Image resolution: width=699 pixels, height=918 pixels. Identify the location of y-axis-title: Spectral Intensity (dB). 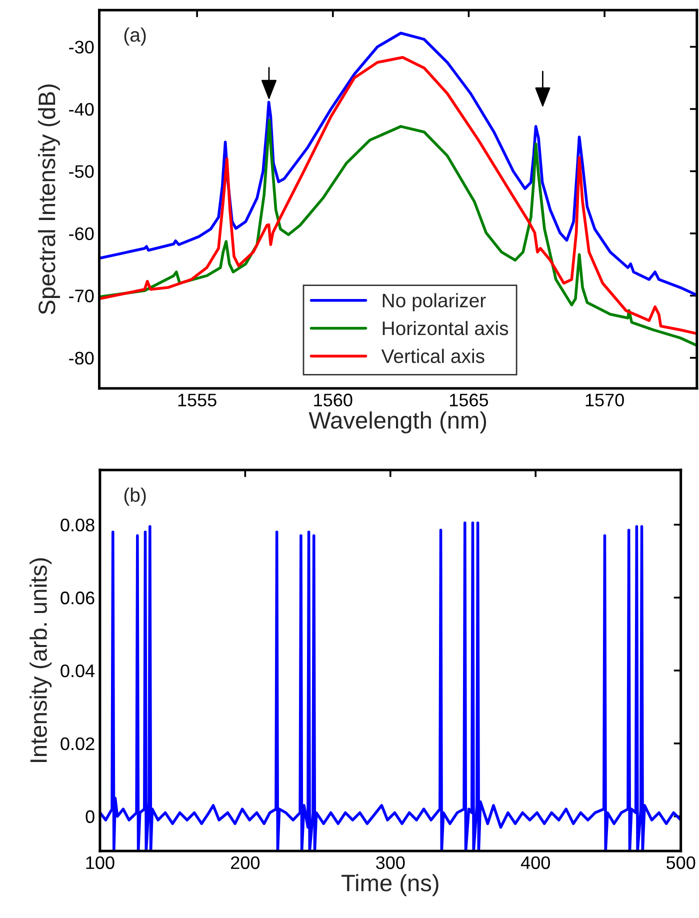
(49, 199).